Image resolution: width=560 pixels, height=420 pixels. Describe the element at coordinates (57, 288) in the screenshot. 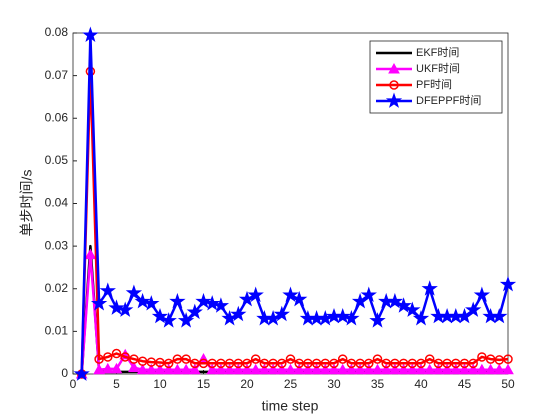

I see `y-tick-label: 0.02` at that location.